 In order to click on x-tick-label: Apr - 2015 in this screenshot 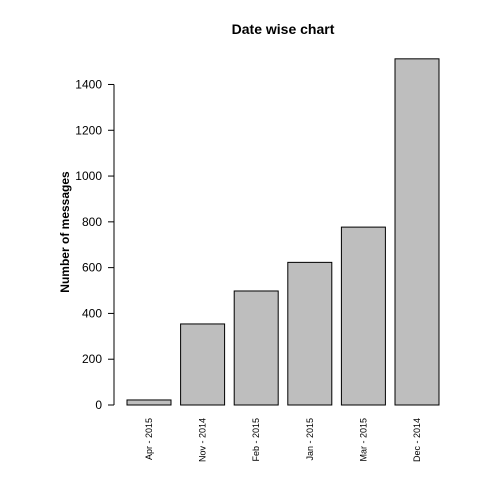, I will do `click(149, 439)`.